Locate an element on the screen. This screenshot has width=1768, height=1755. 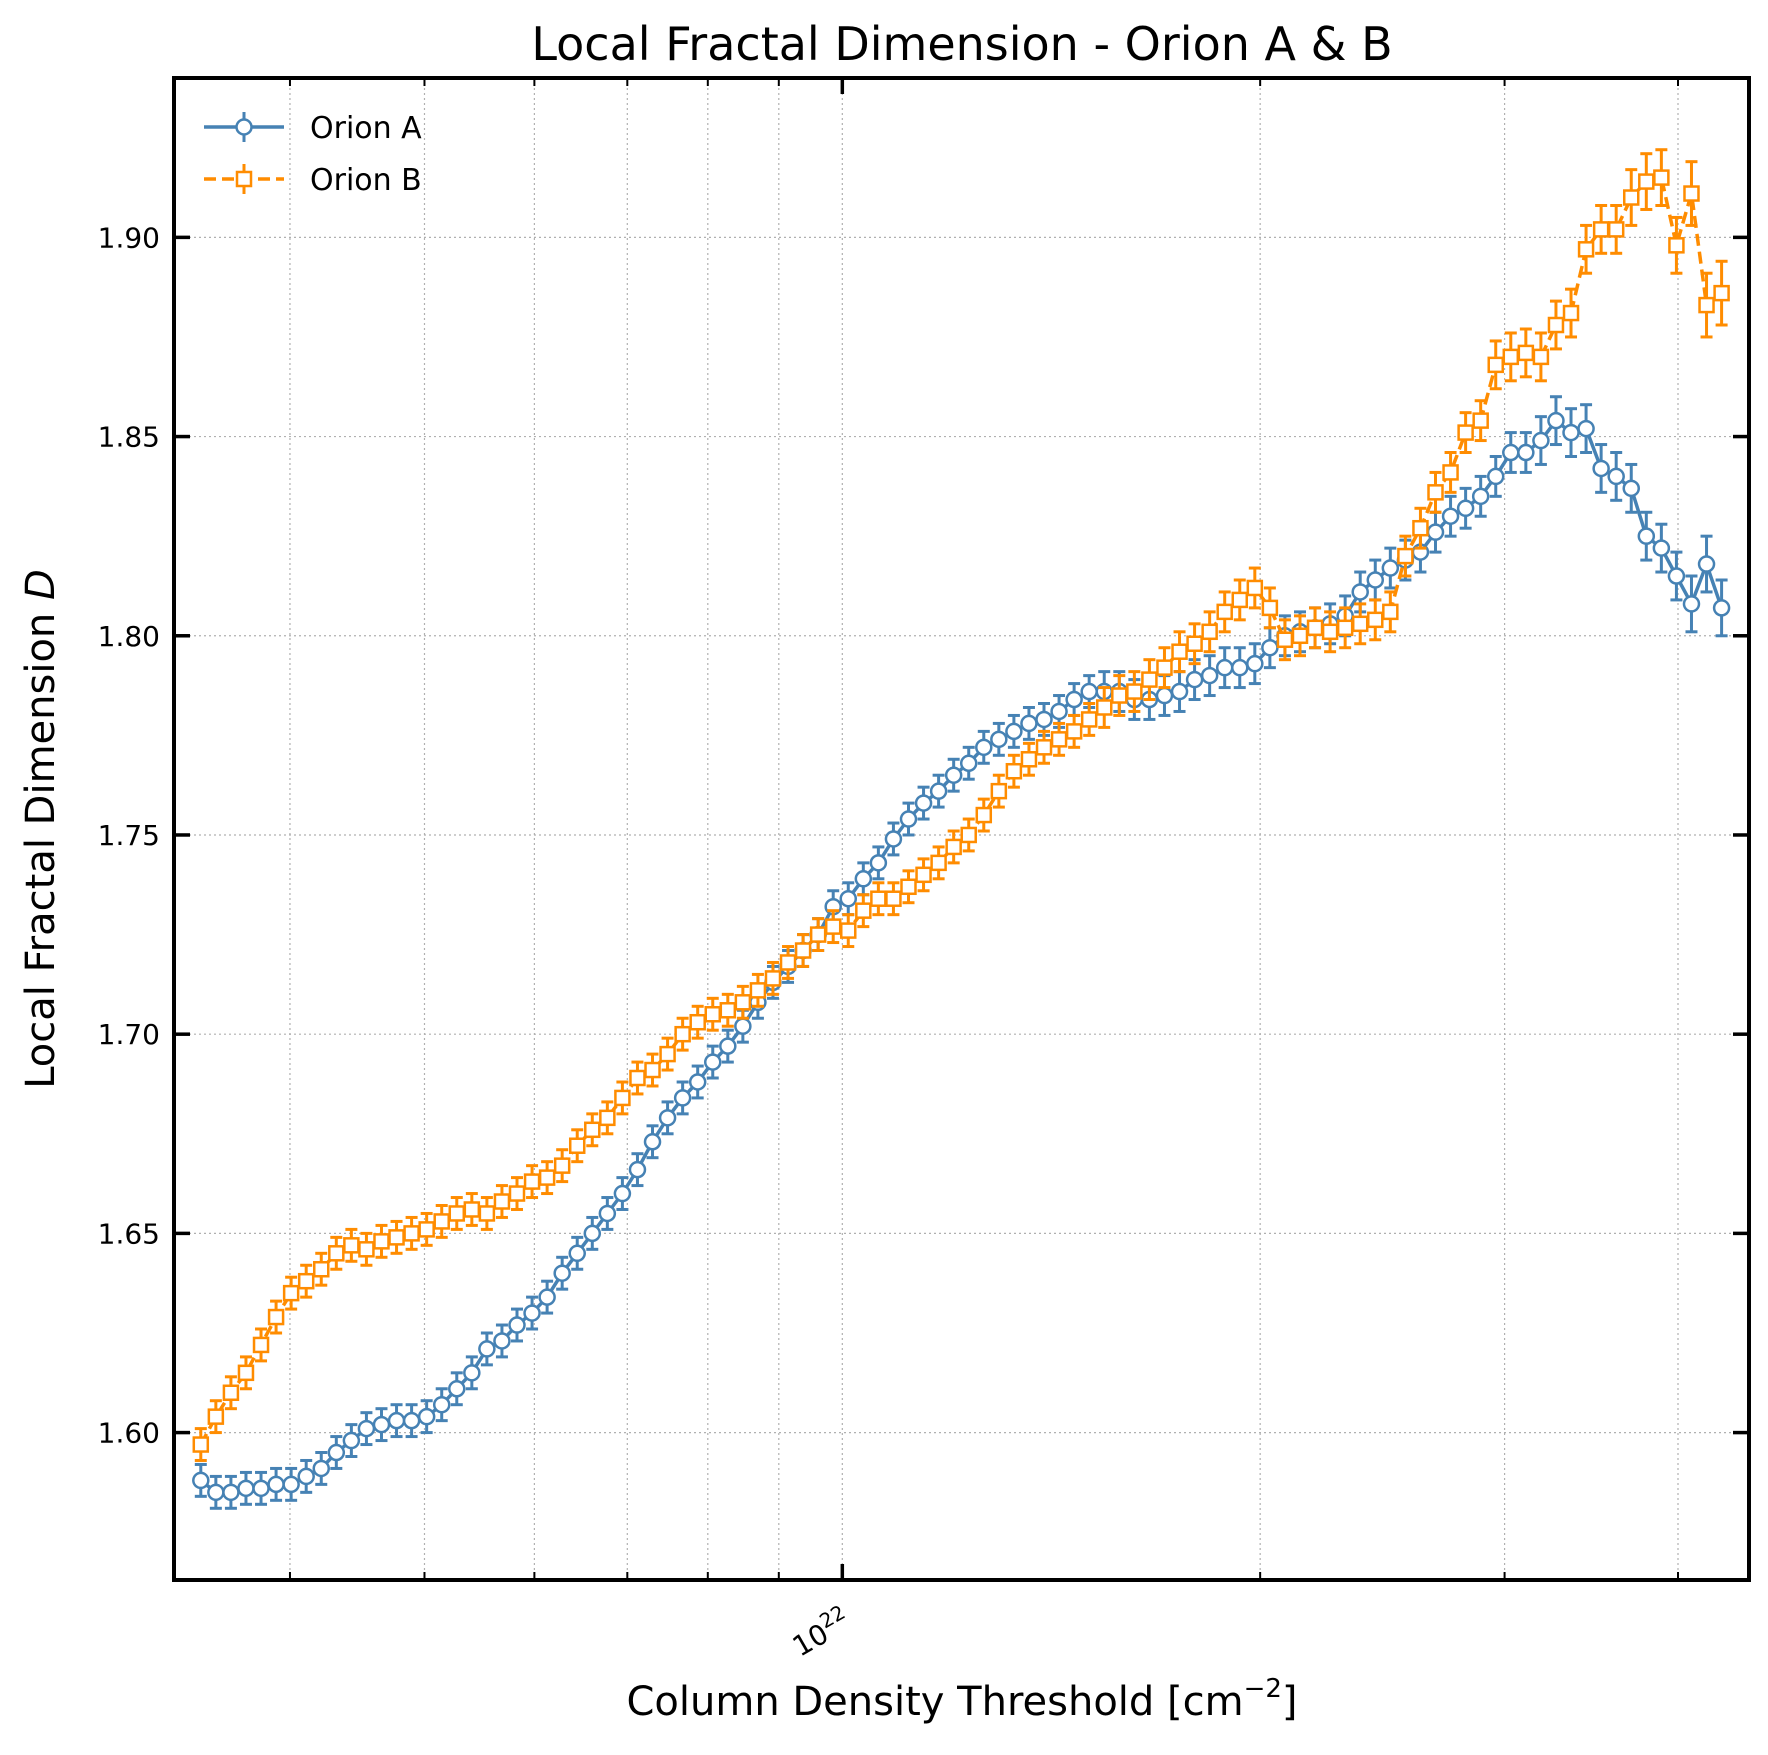
y-tick-label: 1.70 is located at coordinates (129, 1034).